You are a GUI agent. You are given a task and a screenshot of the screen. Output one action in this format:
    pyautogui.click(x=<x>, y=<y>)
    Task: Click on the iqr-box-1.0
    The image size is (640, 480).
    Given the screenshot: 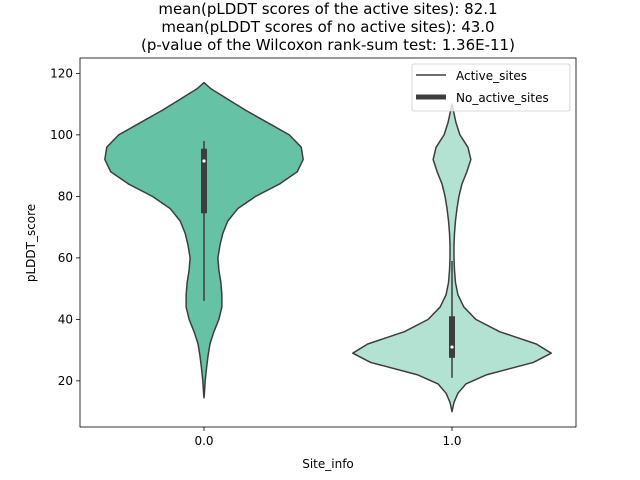 What is the action you would take?
    pyautogui.click(x=452, y=337)
    